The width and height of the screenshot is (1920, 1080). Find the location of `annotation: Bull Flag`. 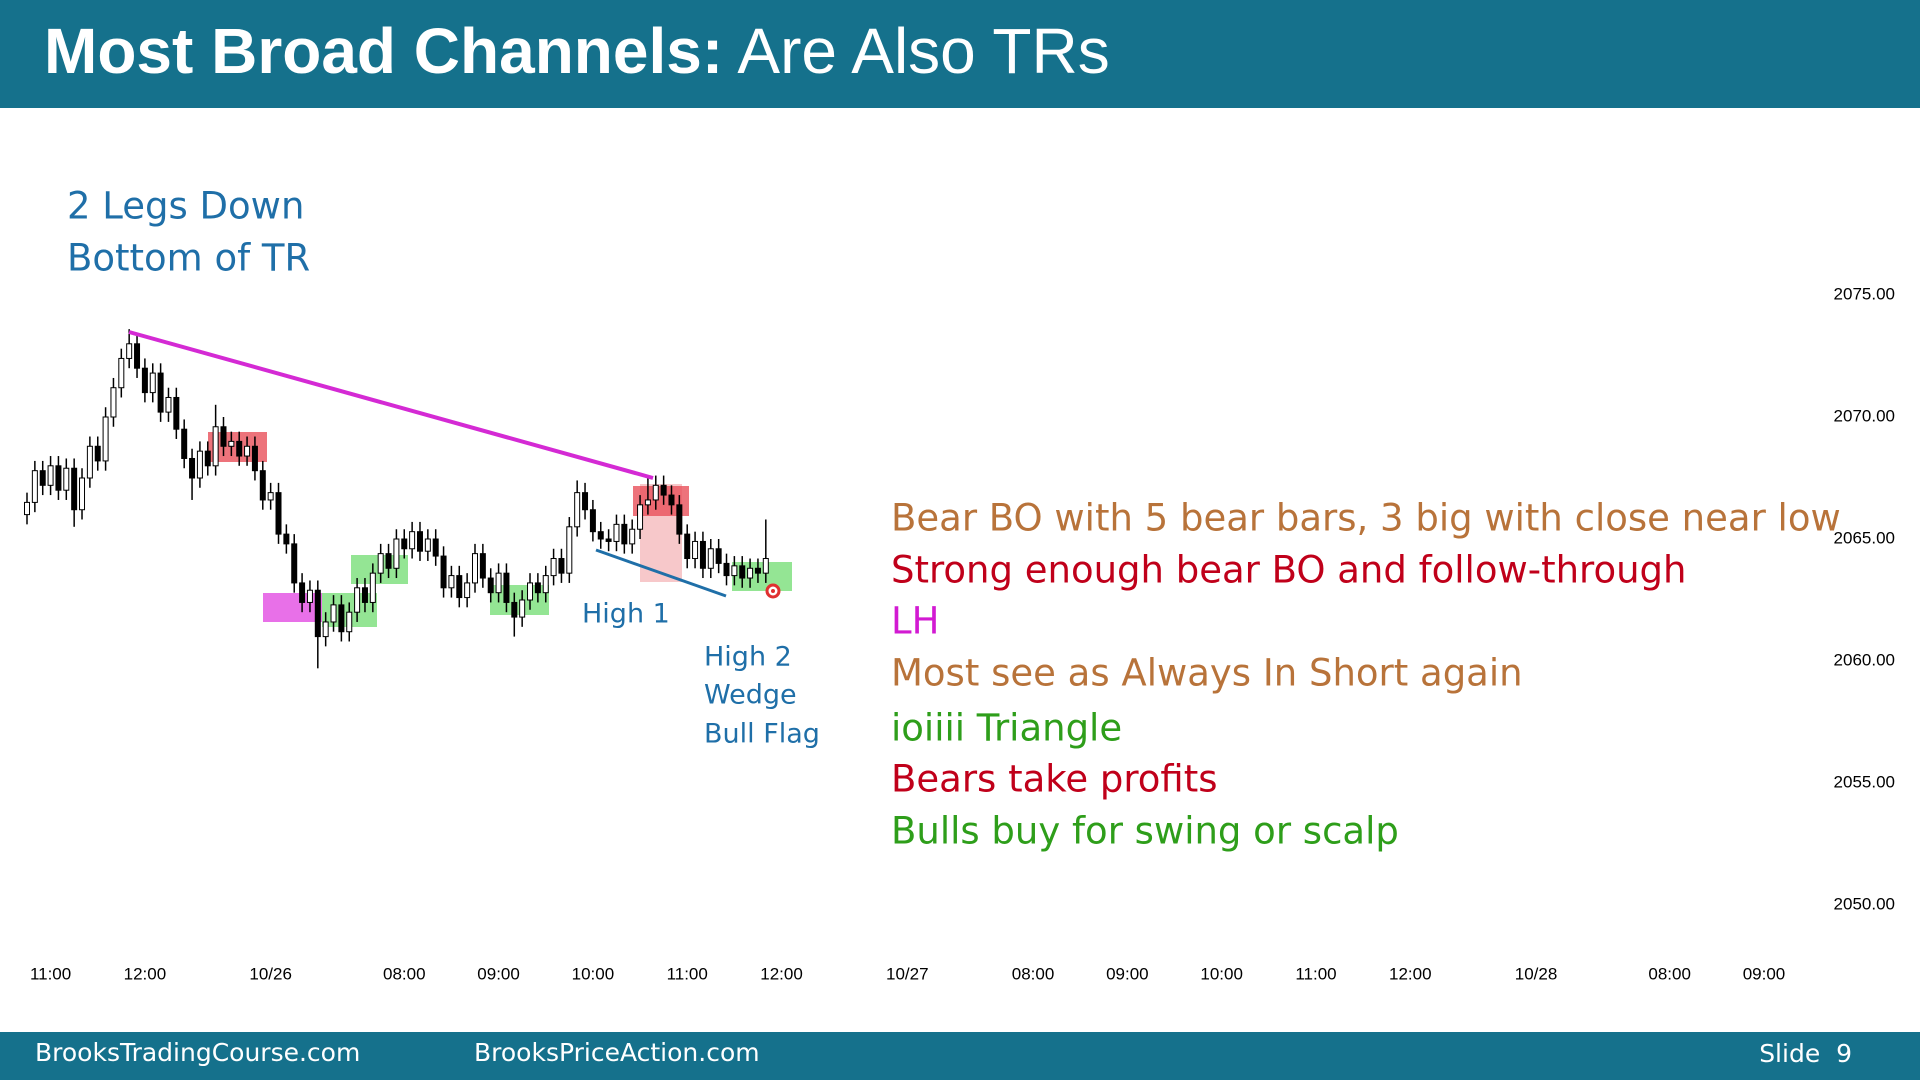

annotation: Bull Flag is located at coordinates (762, 734).